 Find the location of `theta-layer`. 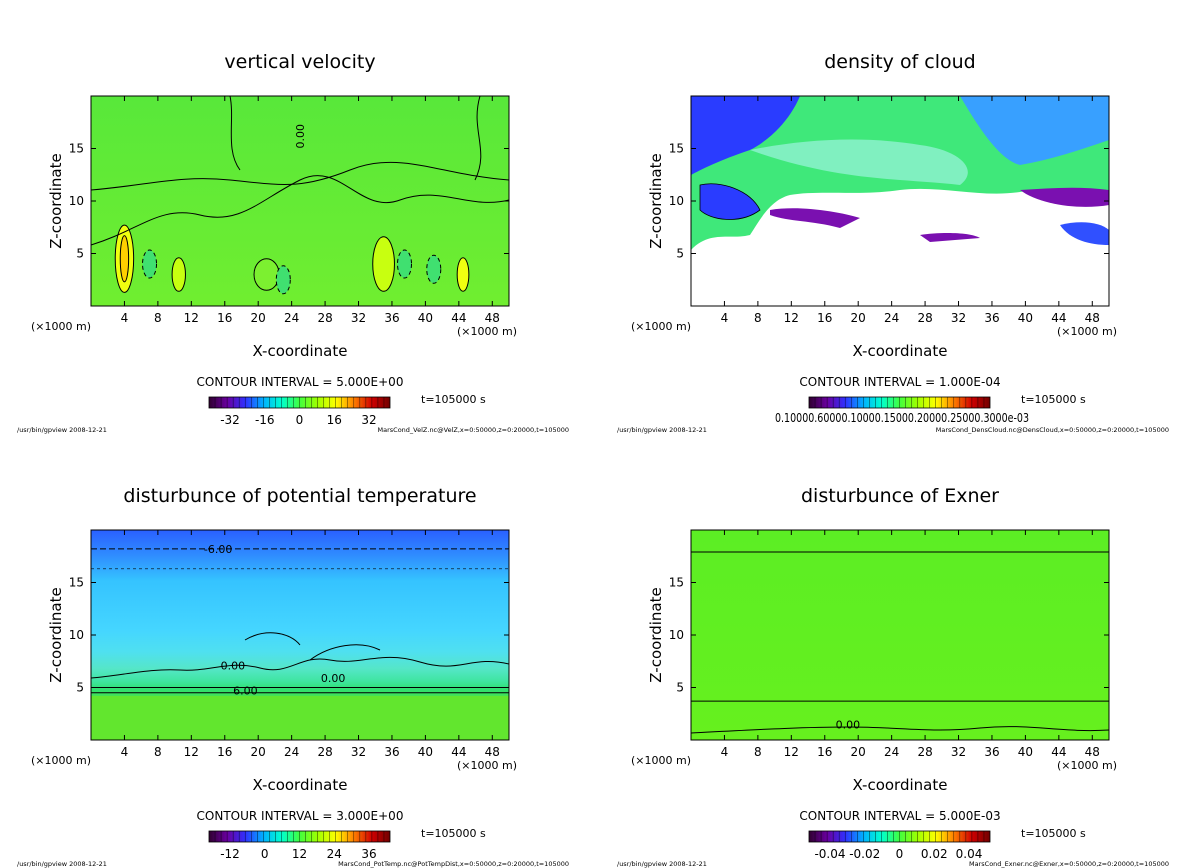

theta-layer is located at coordinates (300, 717).